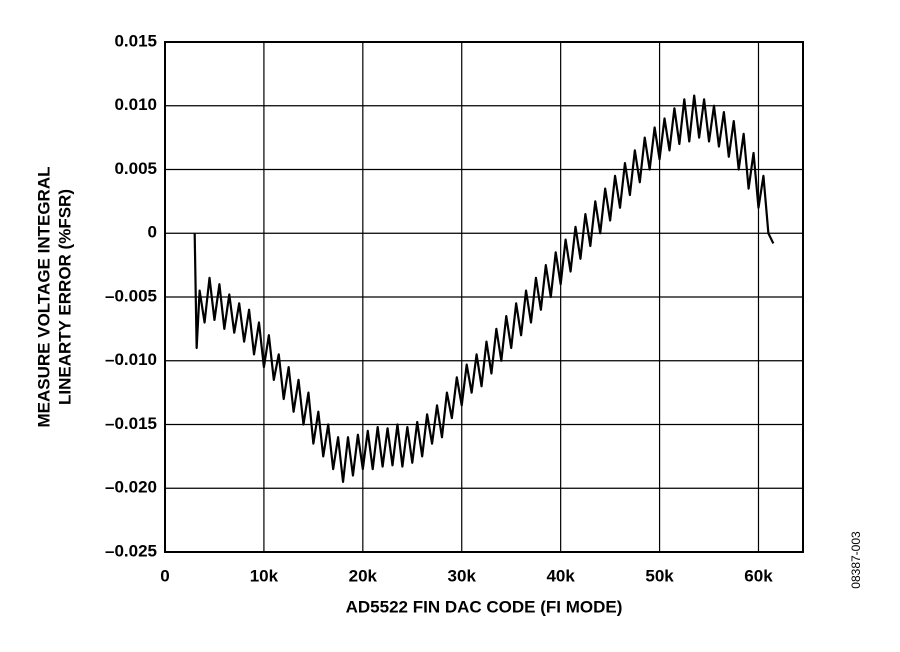 This screenshot has width=900, height=652. I want to click on y-tick-label: –0.015, so click(131, 423).